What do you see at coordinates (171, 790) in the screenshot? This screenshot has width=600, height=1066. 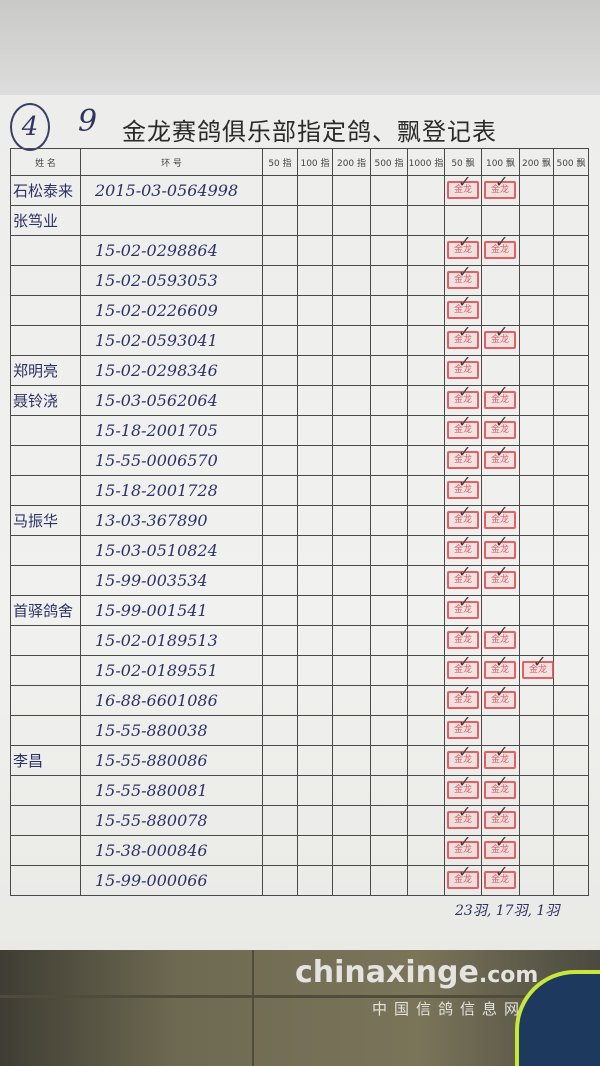 I see `ring-number: 15-55-880081` at bounding box center [171, 790].